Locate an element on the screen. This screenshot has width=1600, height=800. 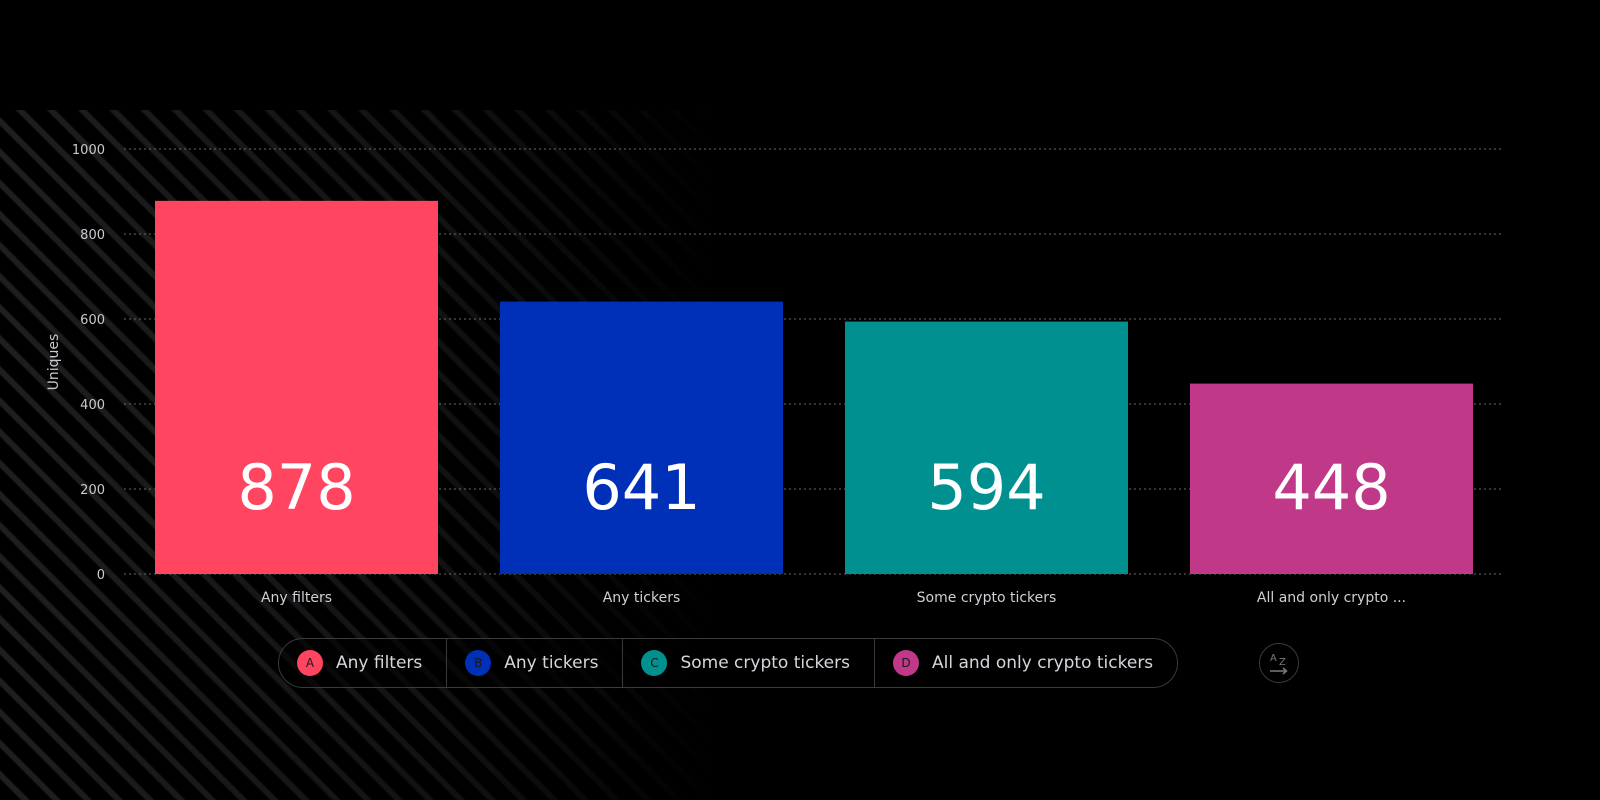
sort-top-letter: A is located at coordinates (1273, 658).